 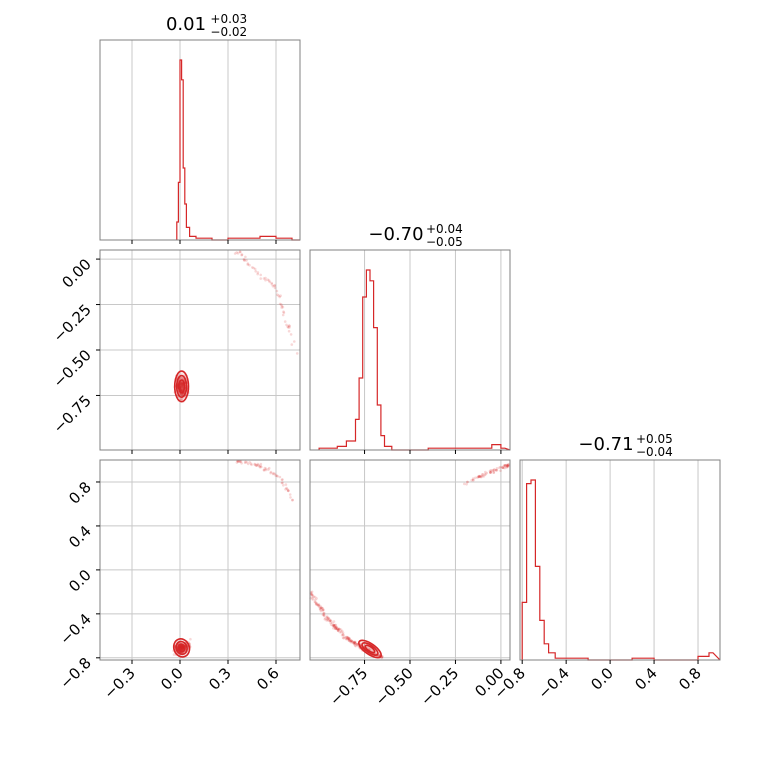 I want to click on scatter-tail-p1-p2, so click(x=266, y=302).